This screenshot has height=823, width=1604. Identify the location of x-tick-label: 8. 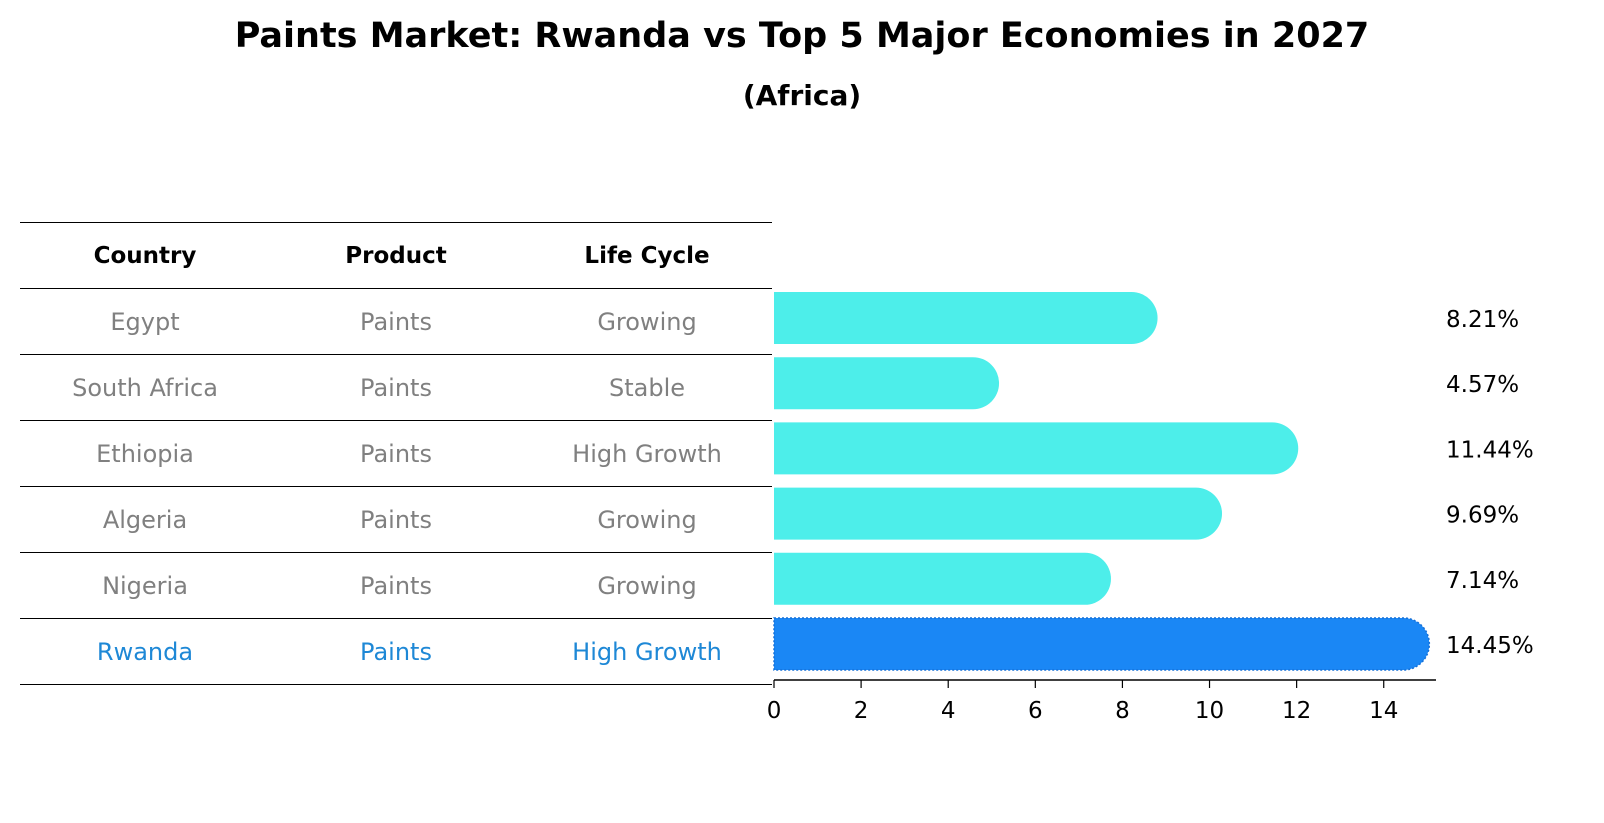
(1122, 711).